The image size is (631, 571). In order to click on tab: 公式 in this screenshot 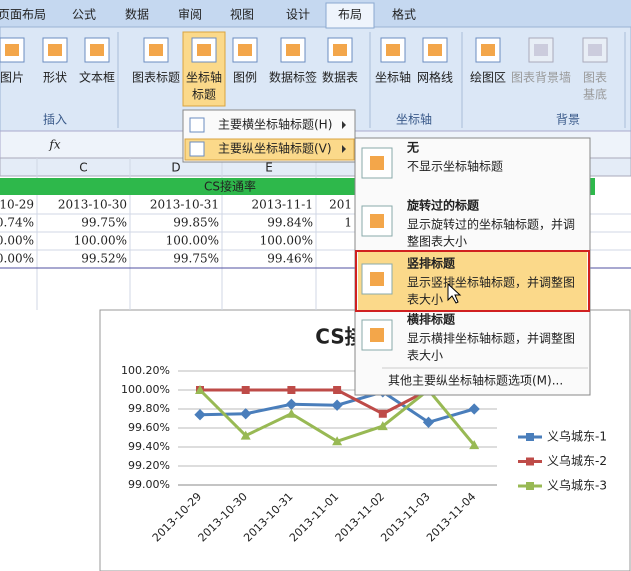, I will do `click(84, 15)`.